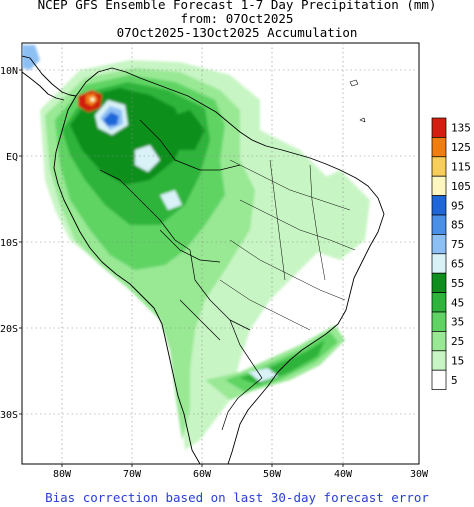  I want to click on lon-label-70w: 70W, so click(132, 474).